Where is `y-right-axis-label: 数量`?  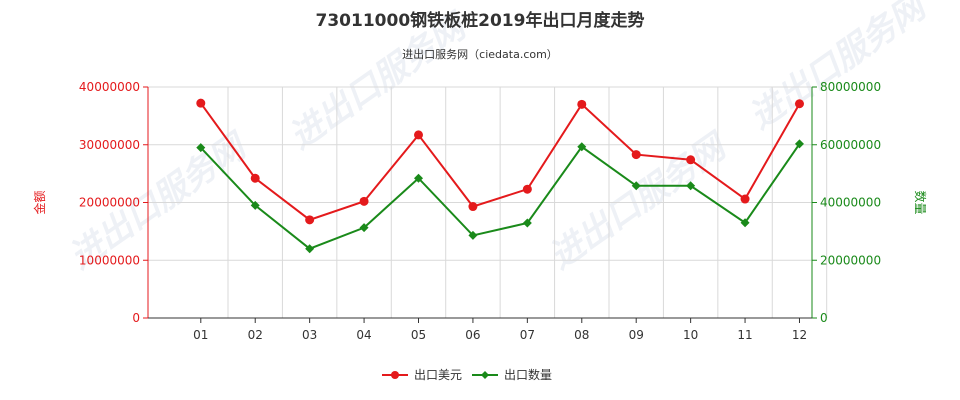
y-right-axis-label: 数量 is located at coordinates (920, 202).